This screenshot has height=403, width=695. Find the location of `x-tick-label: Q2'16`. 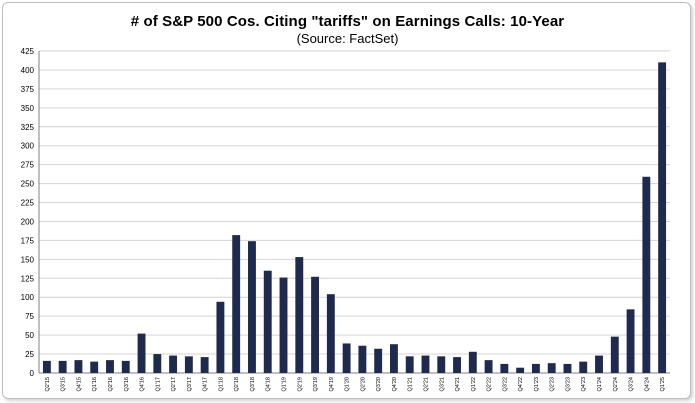

x-tick-label: Q2'16 is located at coordinates (111, 384).